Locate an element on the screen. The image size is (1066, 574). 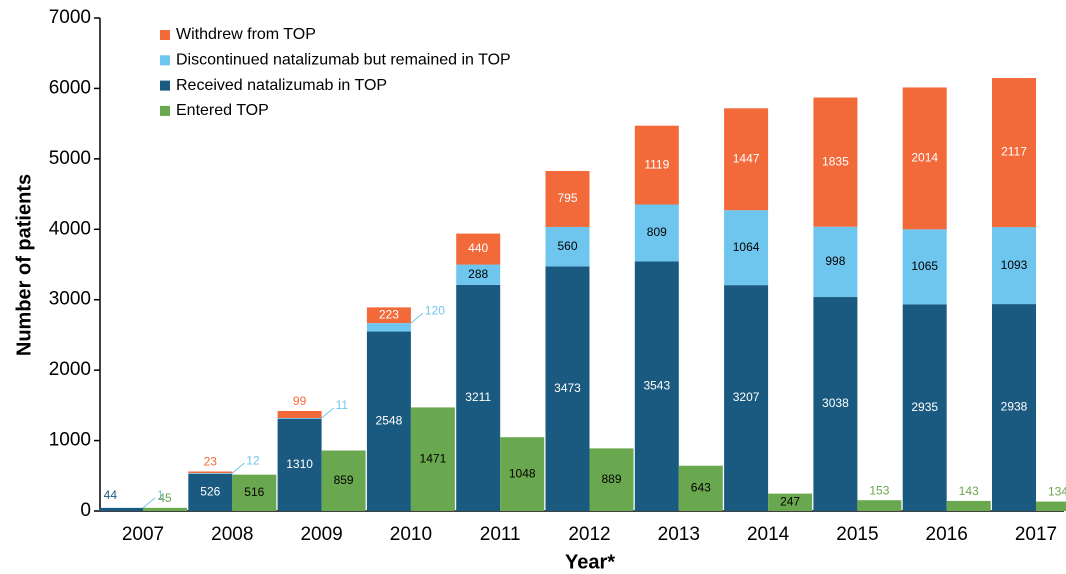
data-label: 11 is located at coordinates (342, 405).